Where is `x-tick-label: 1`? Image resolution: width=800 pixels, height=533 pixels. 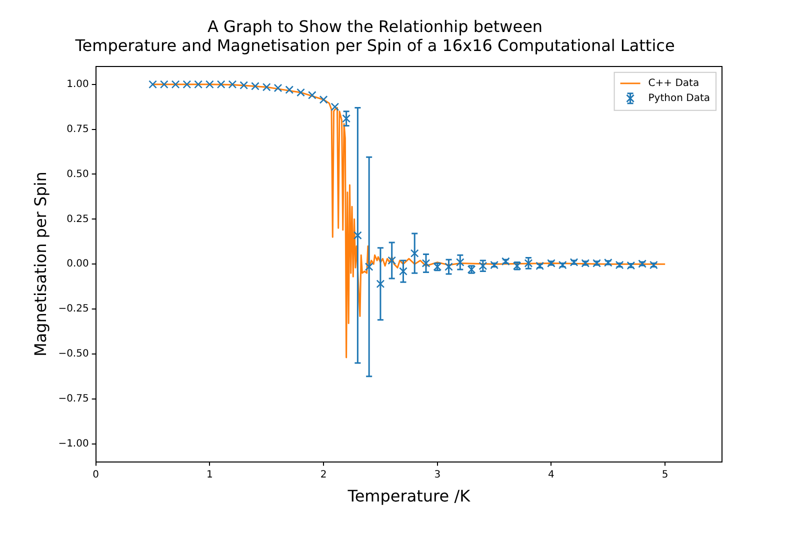 x-tick-label: 1 is located at coordinates (209, 474).